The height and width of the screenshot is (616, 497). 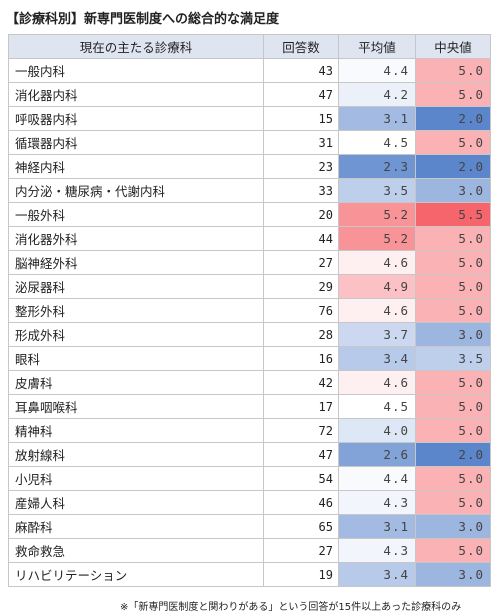 I want to click on count-cell: 76, so click(x=301, y=310).